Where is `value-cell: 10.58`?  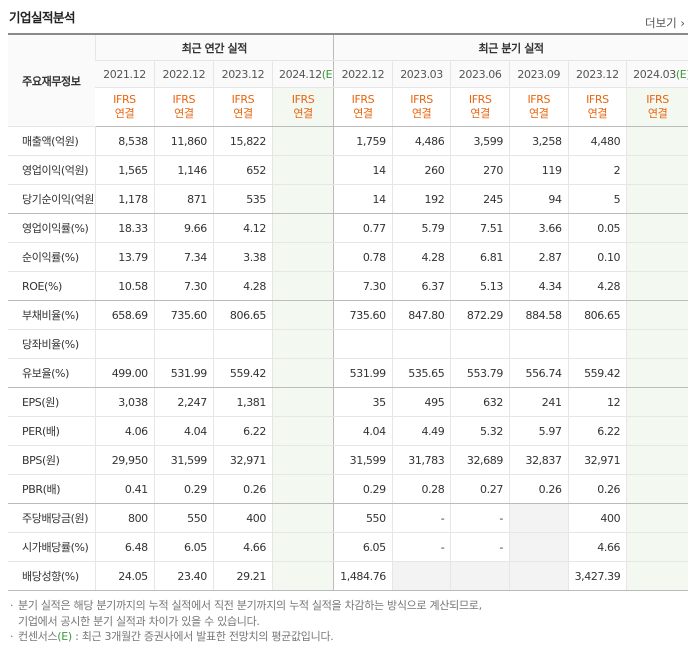 value-cell: 10.58 is located at coordinates (124, 286).